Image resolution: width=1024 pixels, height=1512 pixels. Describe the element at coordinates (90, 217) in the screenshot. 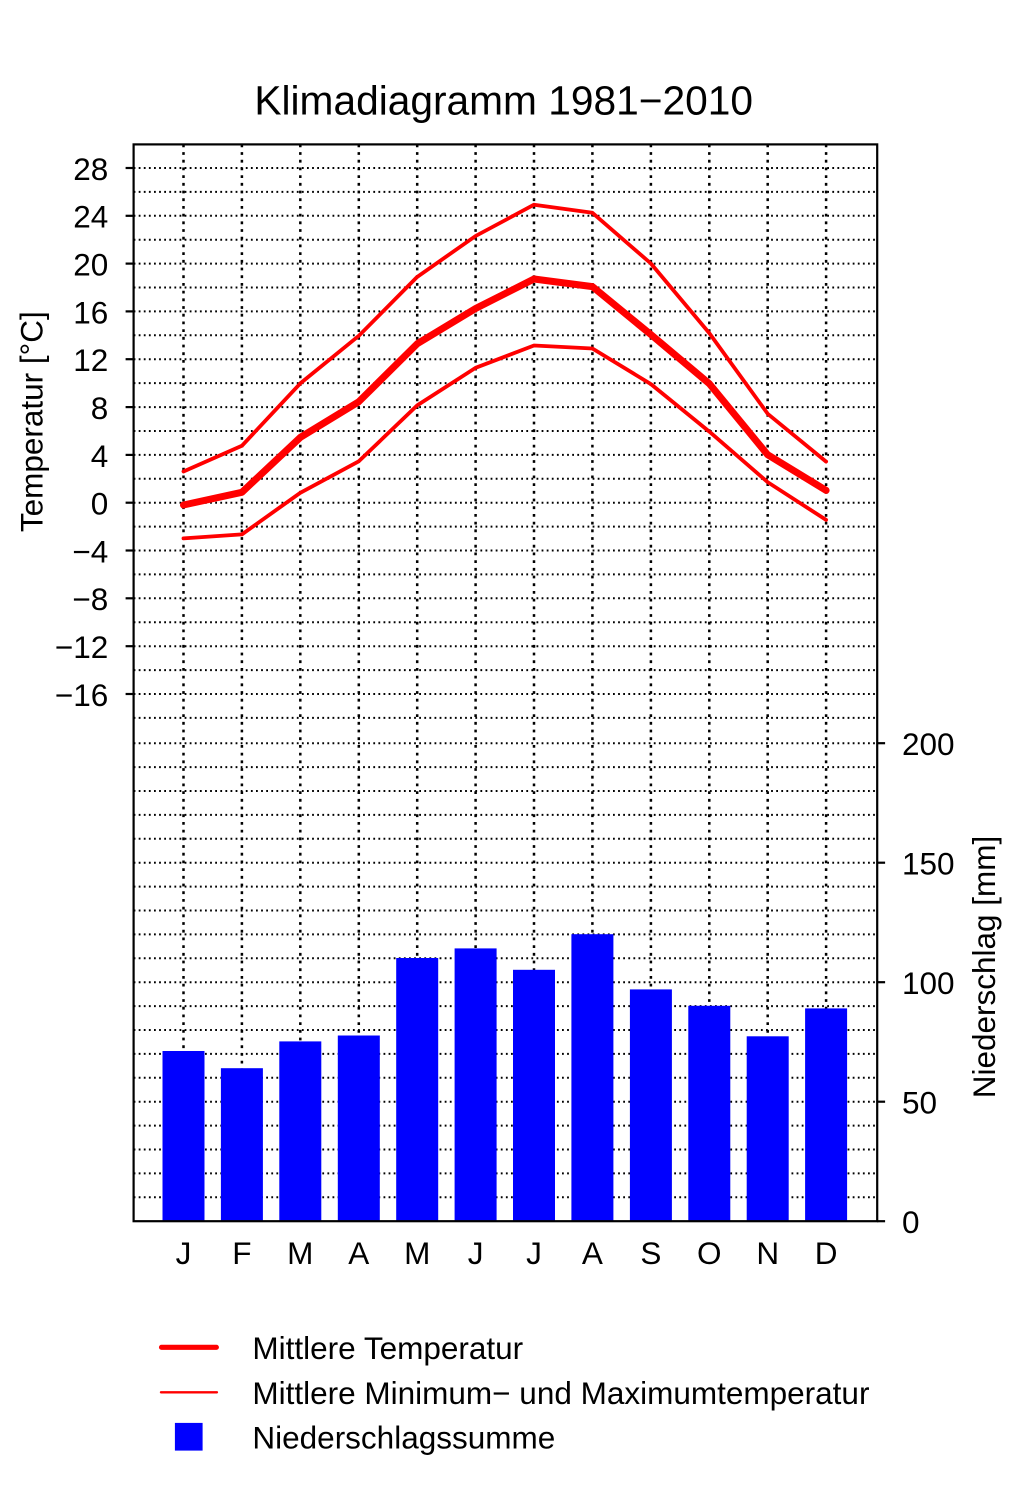

I see `svg-text: 24` at that location.